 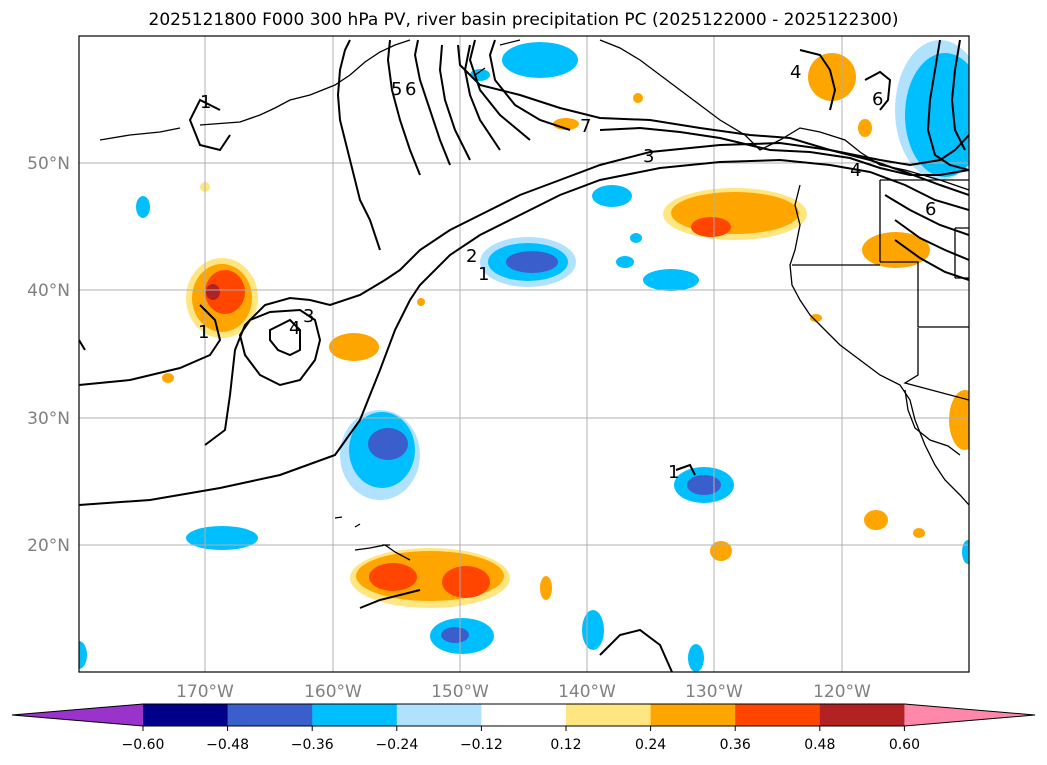 What do you see at coordinates (904, 745) in the screenshot?
I see `colorbar-tick-label: 0.60` at bounding box center [904, 745].